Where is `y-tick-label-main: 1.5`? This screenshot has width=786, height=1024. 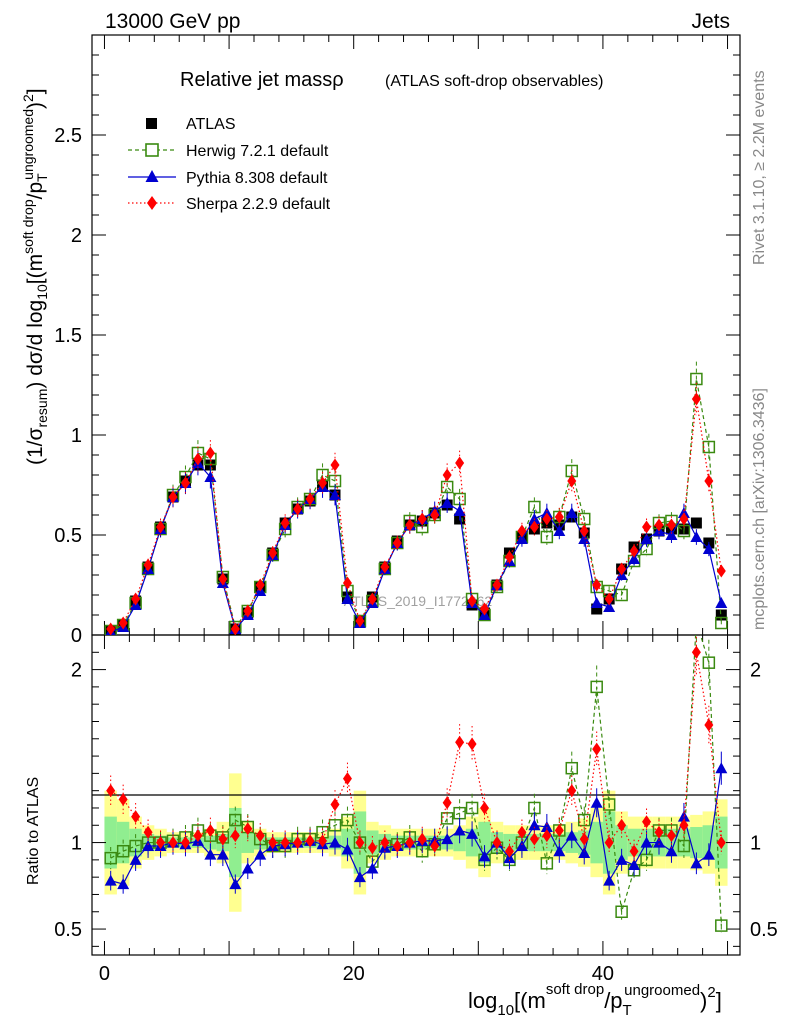 y-tick-label-main: 1.5 is located at coordinates (68, 336).